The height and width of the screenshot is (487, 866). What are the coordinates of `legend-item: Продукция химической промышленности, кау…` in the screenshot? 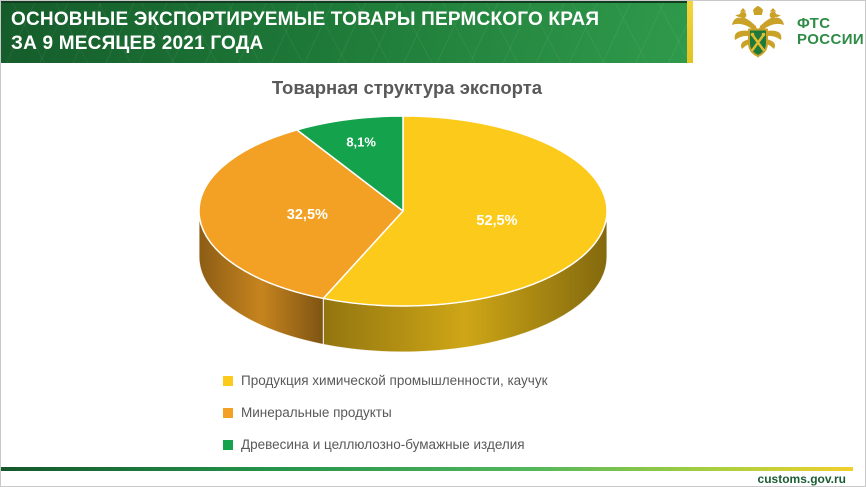 It's located at (385, 380).